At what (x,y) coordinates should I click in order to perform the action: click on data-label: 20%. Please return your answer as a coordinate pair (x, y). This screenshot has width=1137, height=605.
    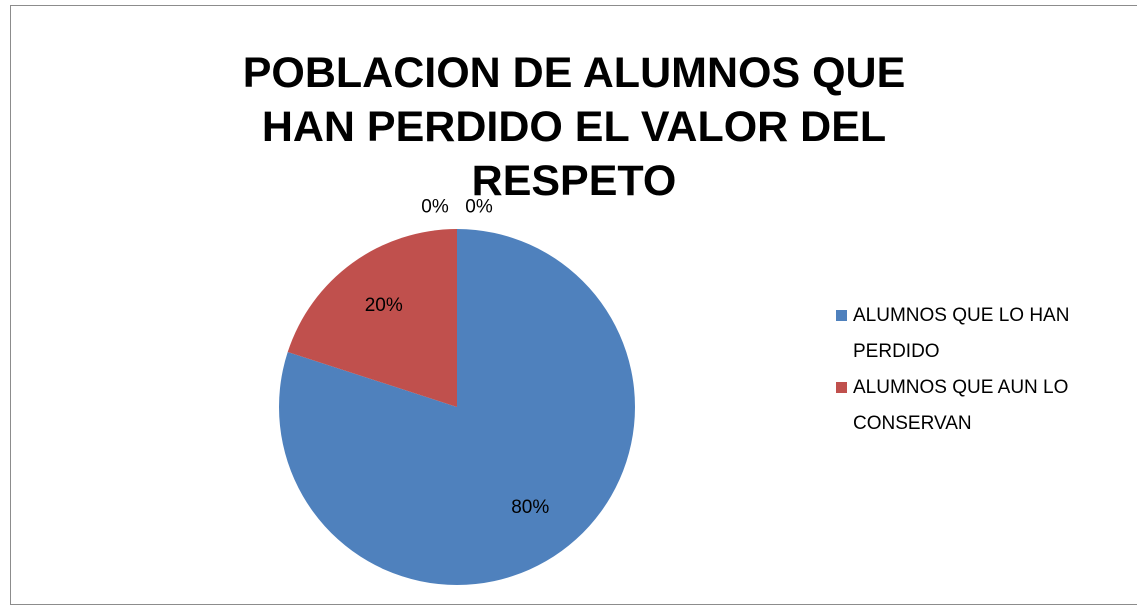
    Looking at the image, I should click on (384, 305).